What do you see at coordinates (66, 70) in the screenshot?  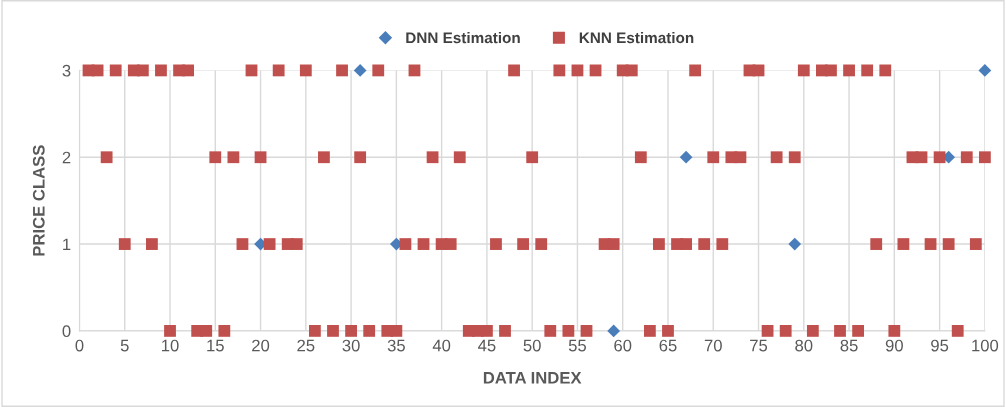 I see `y-tick-label: 3` at bounding box center [66, 70].